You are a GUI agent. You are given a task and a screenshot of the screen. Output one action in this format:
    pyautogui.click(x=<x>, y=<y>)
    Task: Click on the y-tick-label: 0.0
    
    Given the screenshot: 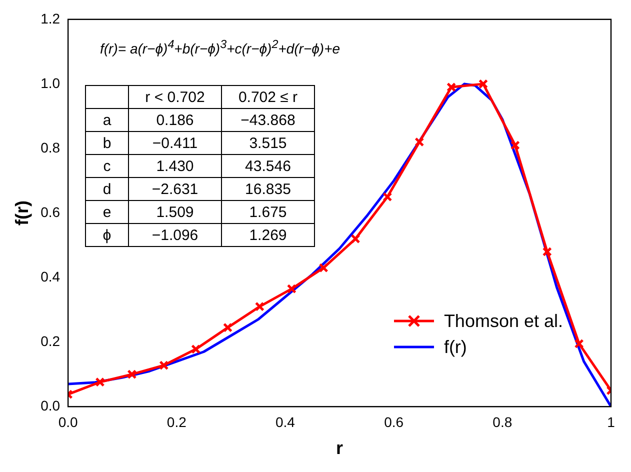 What is the action you would take?
    pyautogui.click(x=50, y=405)
    